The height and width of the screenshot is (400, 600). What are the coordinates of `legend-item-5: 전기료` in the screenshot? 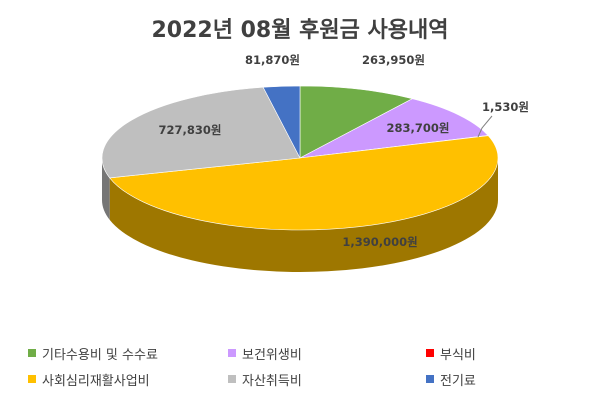 It's located at (451, 379).